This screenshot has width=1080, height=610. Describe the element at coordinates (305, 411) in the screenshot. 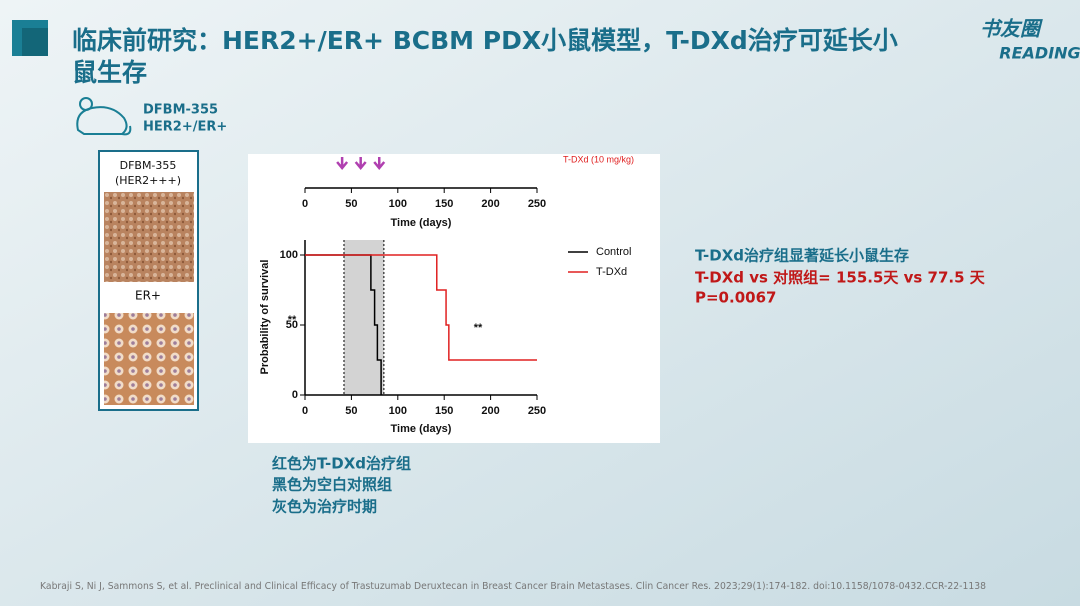

I see `x-tick-label: 0` at that location.